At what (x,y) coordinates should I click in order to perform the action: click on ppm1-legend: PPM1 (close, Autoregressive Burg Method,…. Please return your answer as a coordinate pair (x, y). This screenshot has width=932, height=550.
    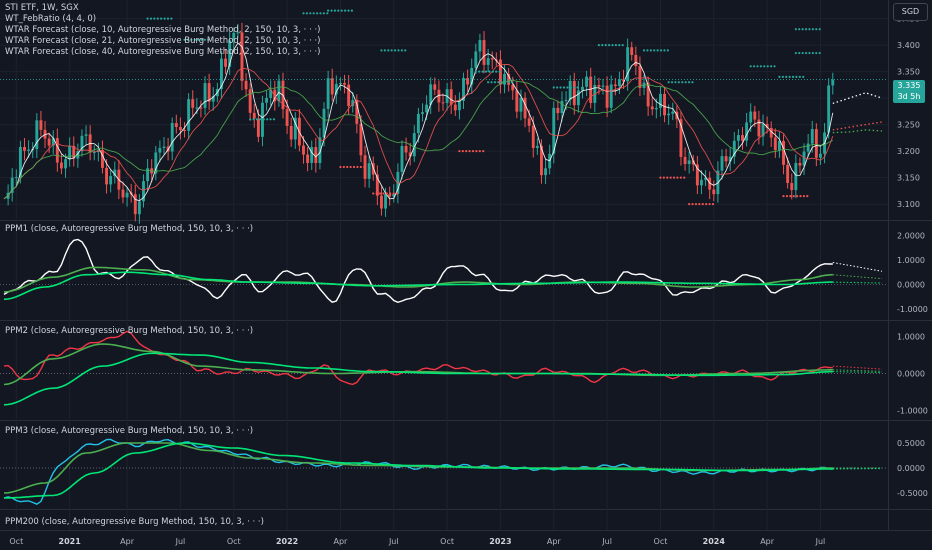
    Looking at the image, I should click on (129, 229).